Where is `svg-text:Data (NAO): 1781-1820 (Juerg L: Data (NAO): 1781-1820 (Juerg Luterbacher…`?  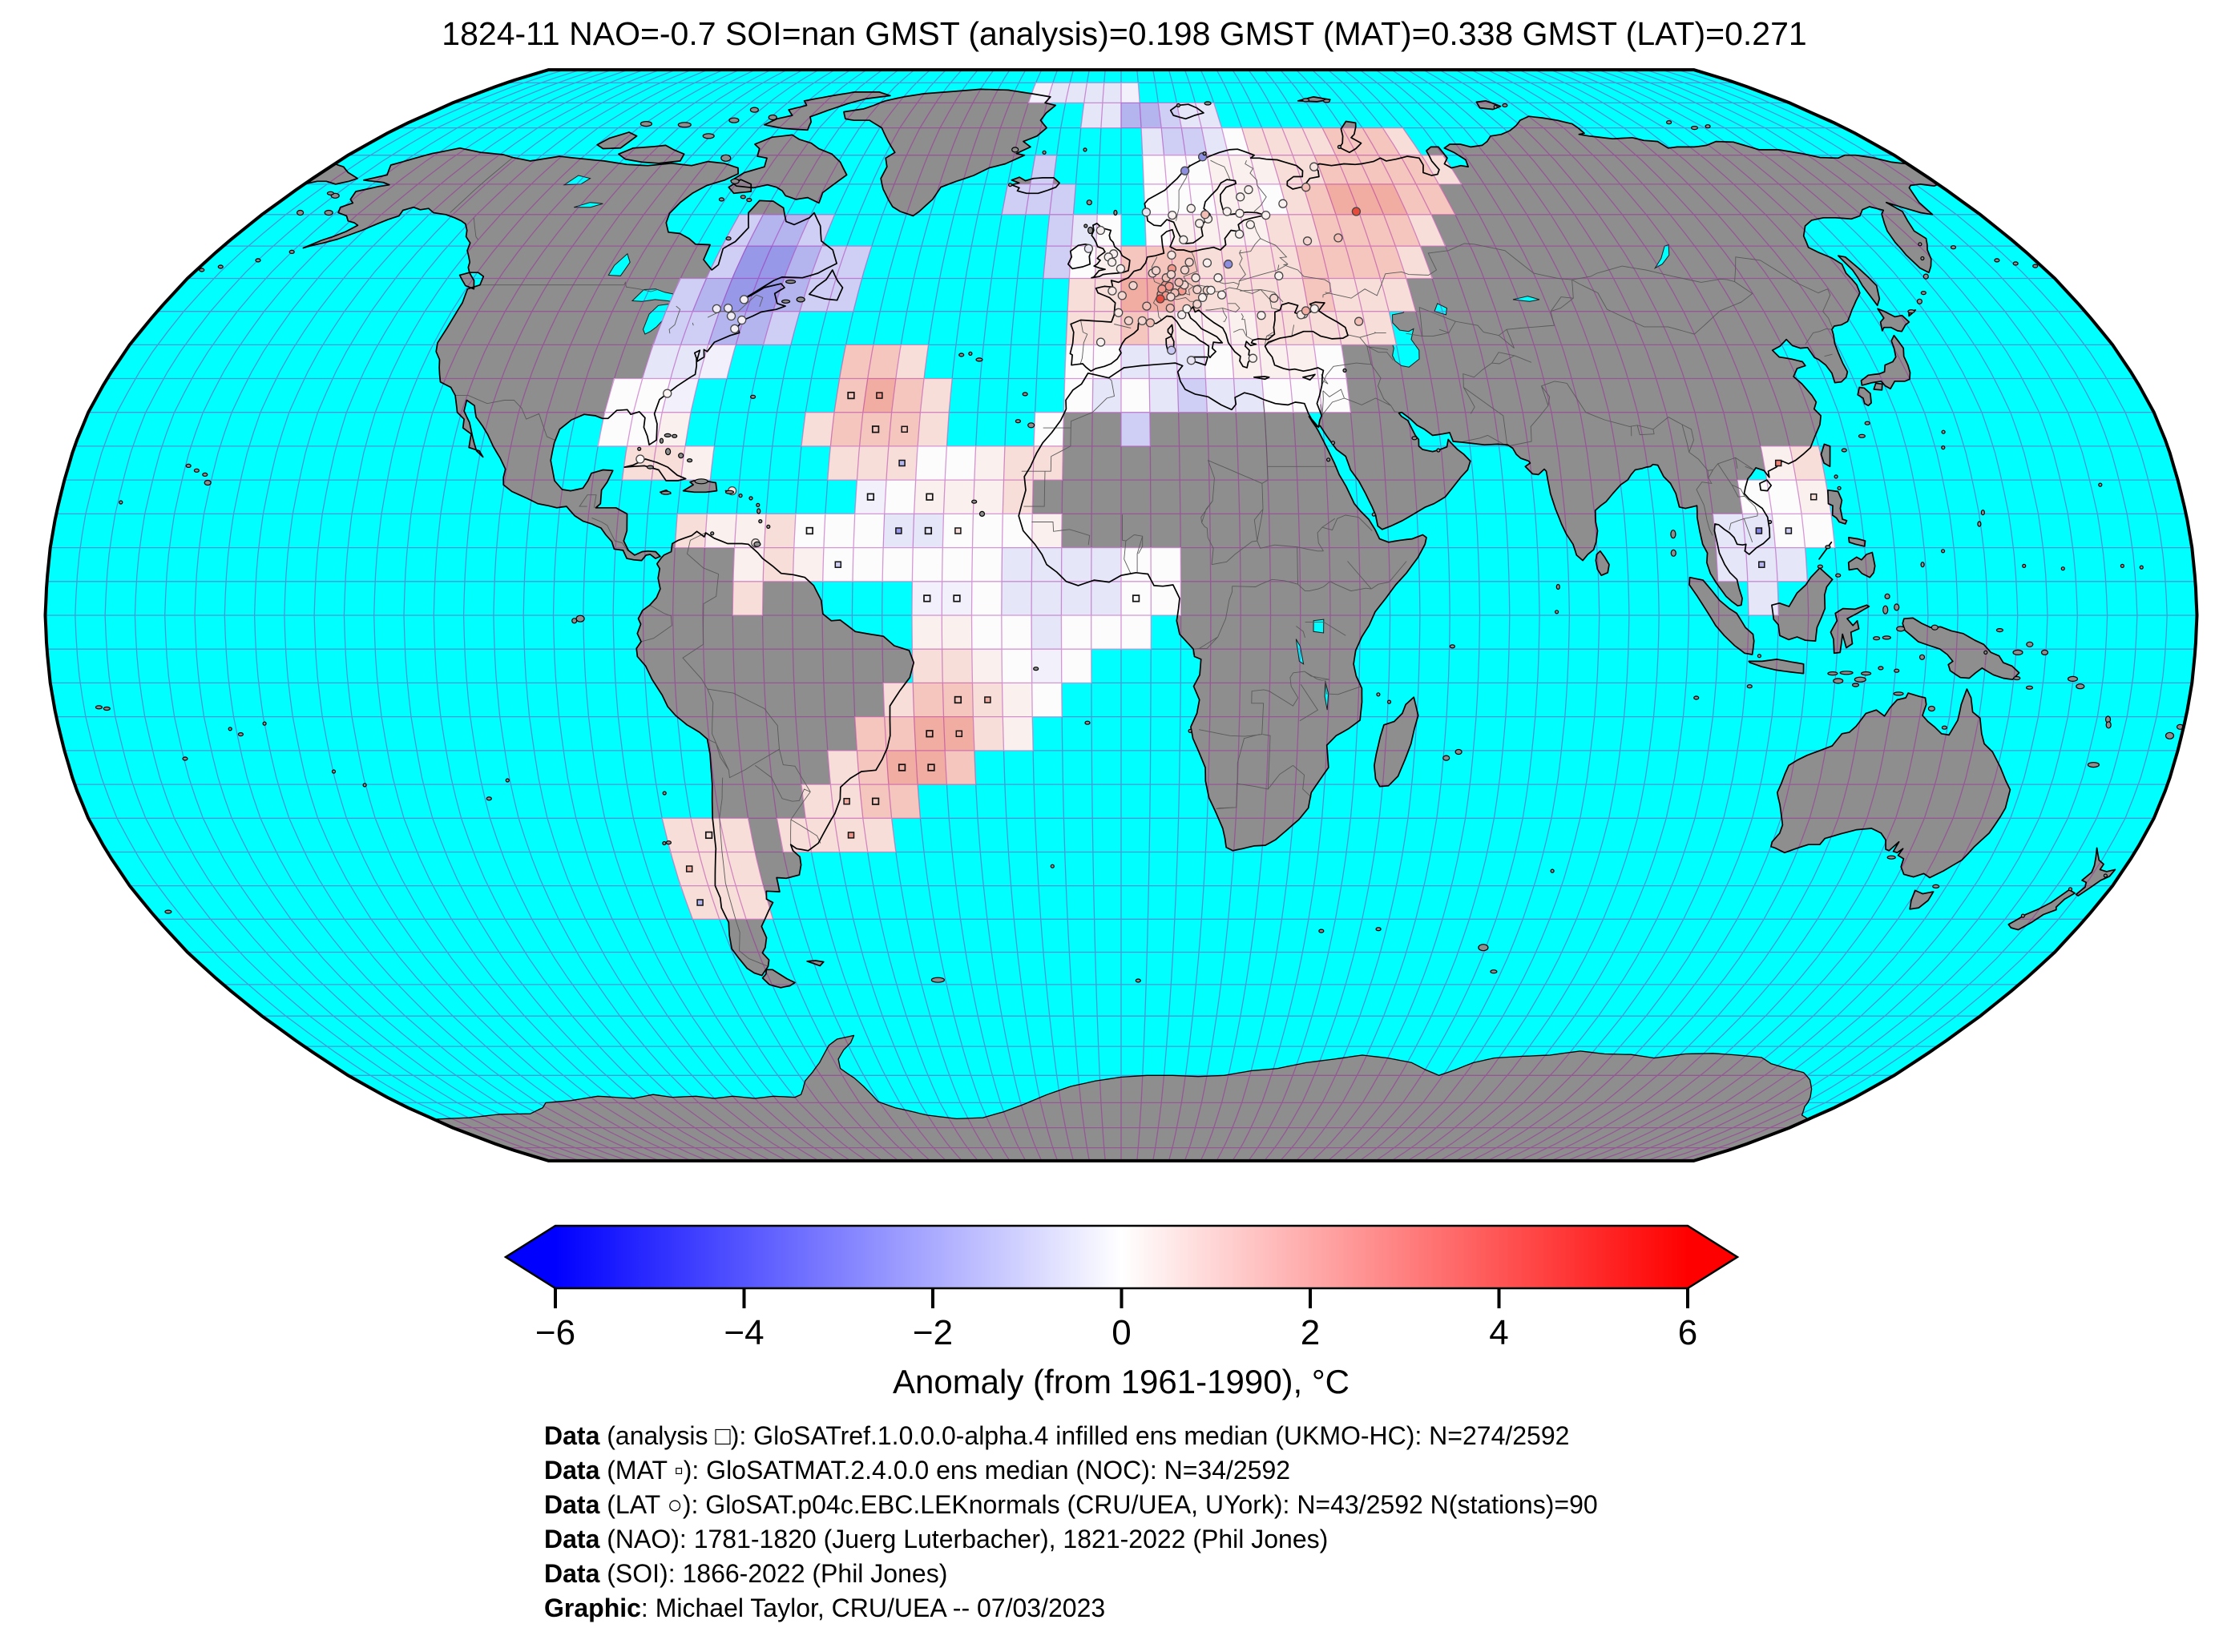
svg-text:Data (NAO): 1781-1820 (Juerg L: Data (NAO): 1781-1820 (Juerg Luterbacher… is located at coordinates (936, 1539).